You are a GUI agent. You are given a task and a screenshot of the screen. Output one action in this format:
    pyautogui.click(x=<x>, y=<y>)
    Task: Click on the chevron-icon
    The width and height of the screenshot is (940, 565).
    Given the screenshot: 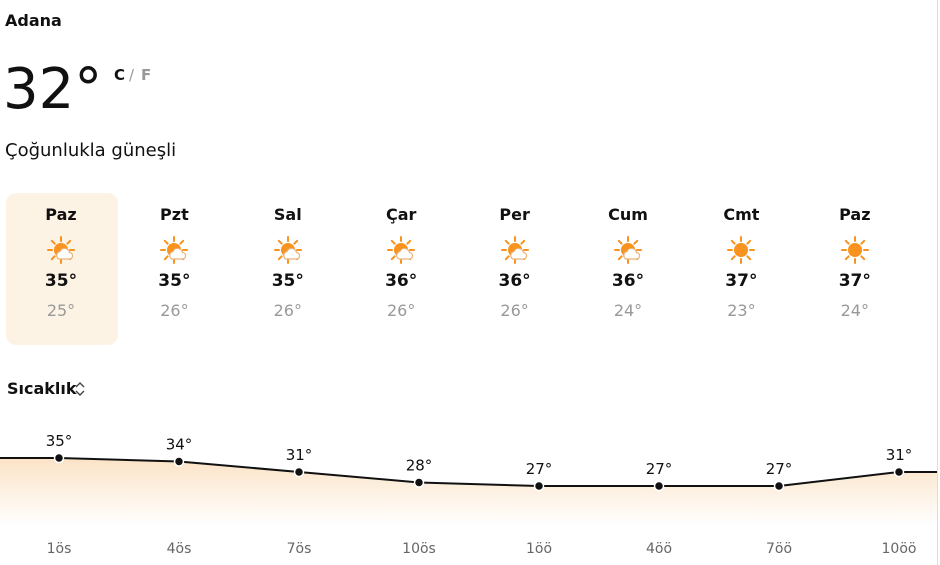 What is the action you would take?
    pyautogui.click(x=80, y=389)
    